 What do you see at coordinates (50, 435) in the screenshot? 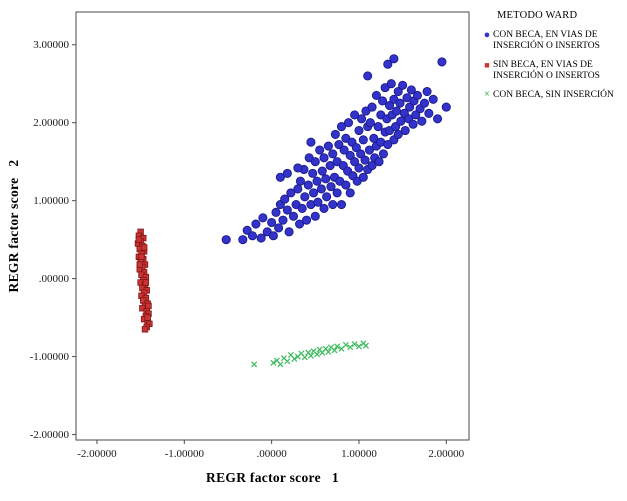
I see `y-tick-label: -2.00000` at bounding box center [50, 435].